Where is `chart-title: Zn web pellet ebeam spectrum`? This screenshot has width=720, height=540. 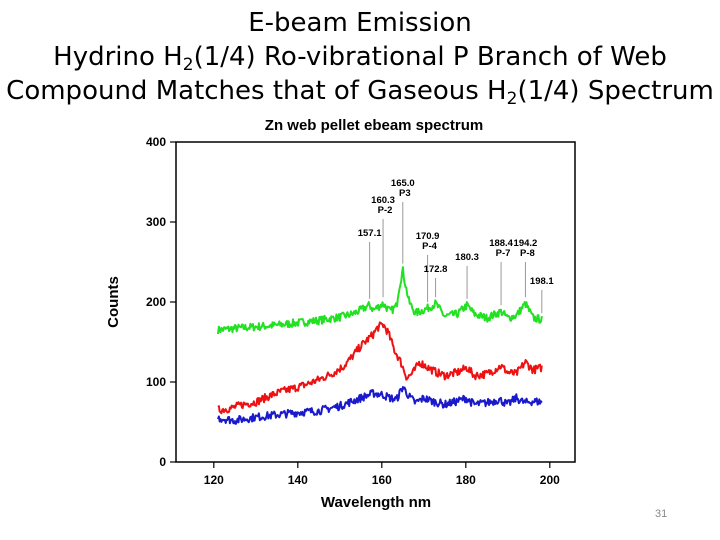 chart-title: Zn web pellet ebeam spectrum is located at coordinates (374, 125).